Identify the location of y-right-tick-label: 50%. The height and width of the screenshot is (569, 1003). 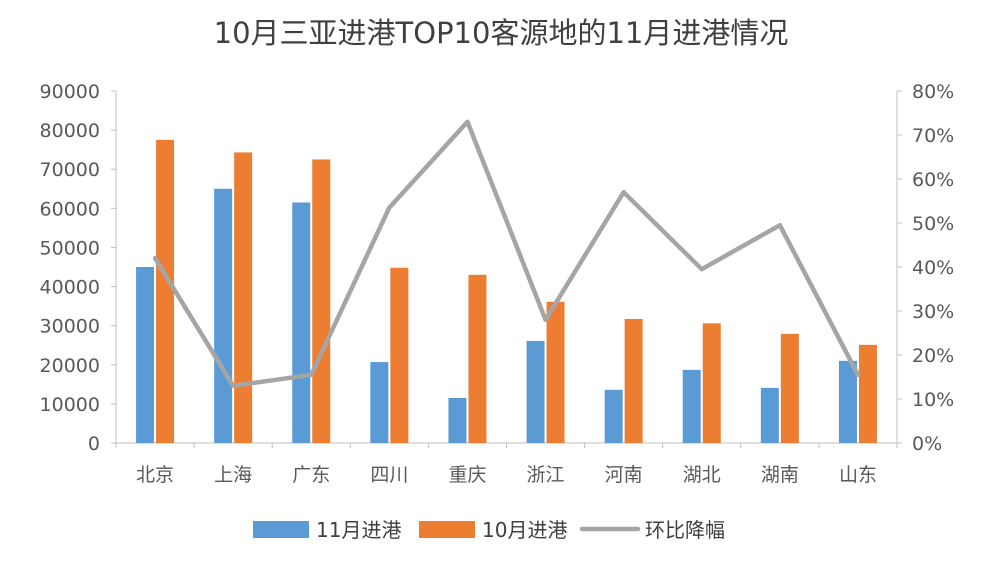
(933, 224).